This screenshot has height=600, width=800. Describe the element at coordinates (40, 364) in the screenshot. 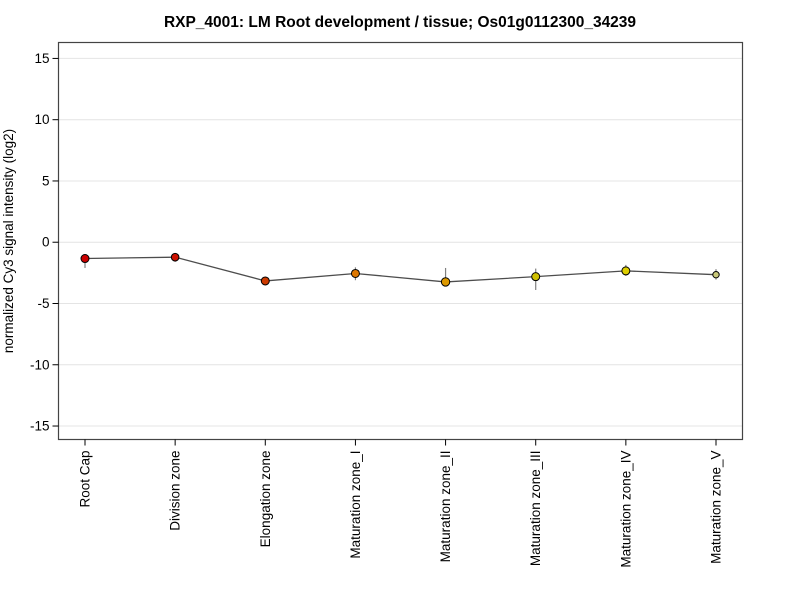

I see `y-tick-label: -10` at that location.